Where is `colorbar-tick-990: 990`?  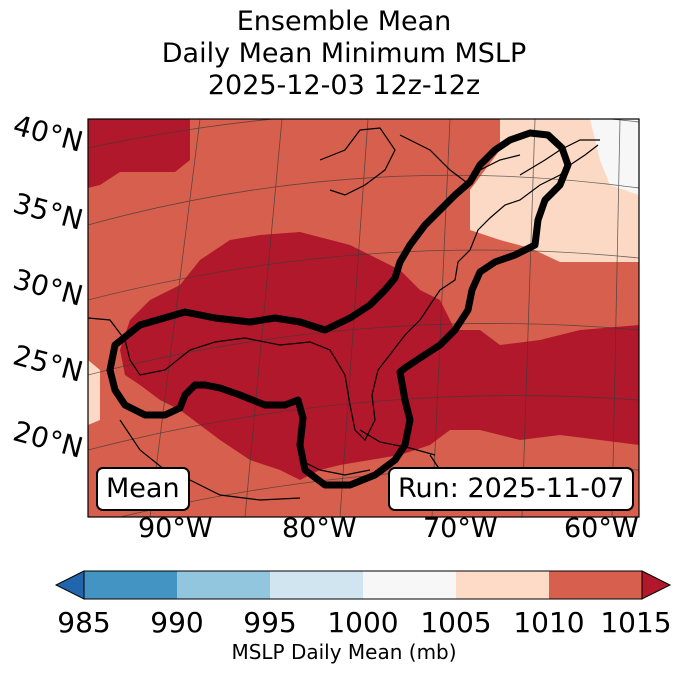 colorbar-tick-990: 990 is located at coordinates (177, 622).